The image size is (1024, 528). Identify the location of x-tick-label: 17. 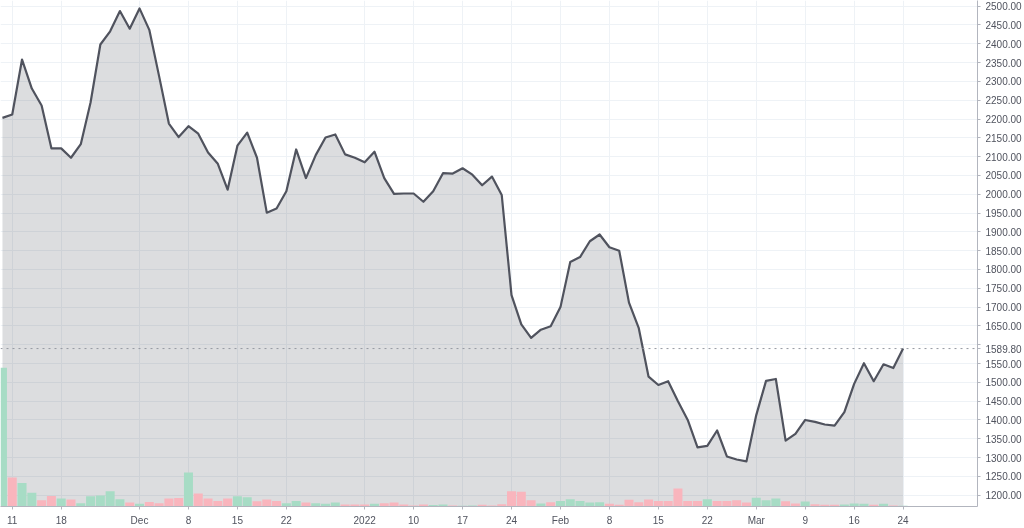
(463, 520).